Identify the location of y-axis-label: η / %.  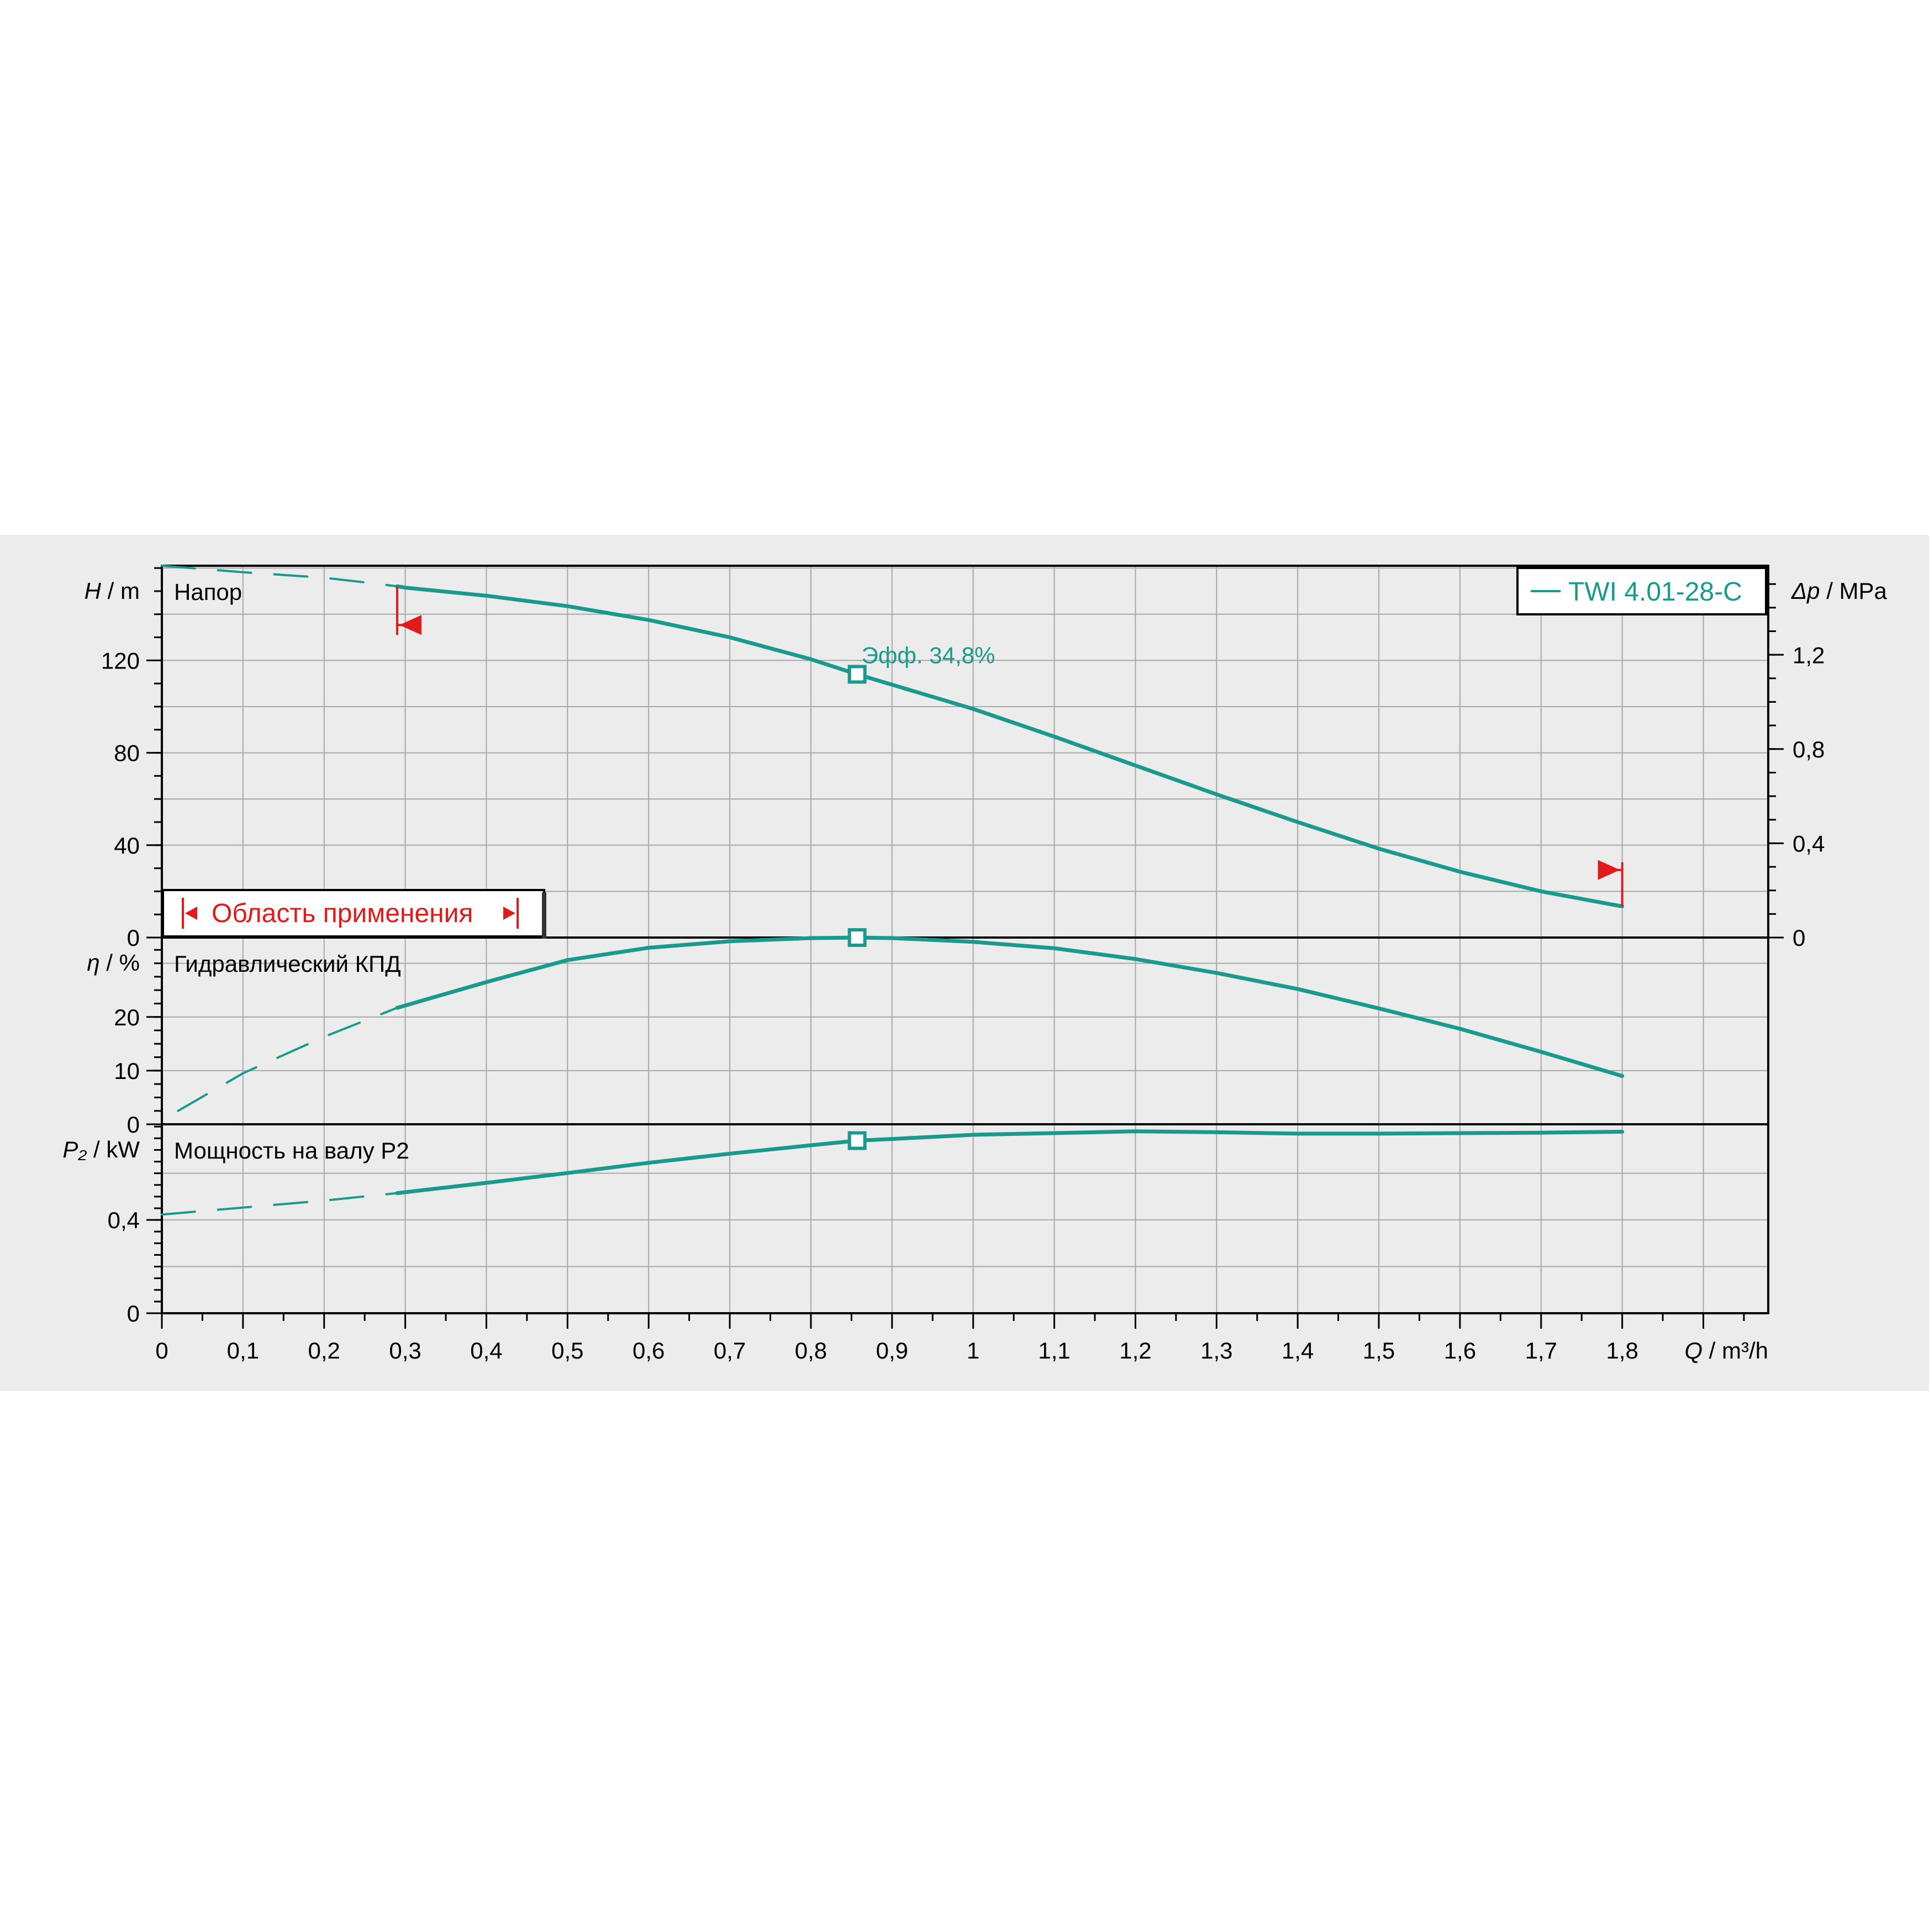
(113, 963).